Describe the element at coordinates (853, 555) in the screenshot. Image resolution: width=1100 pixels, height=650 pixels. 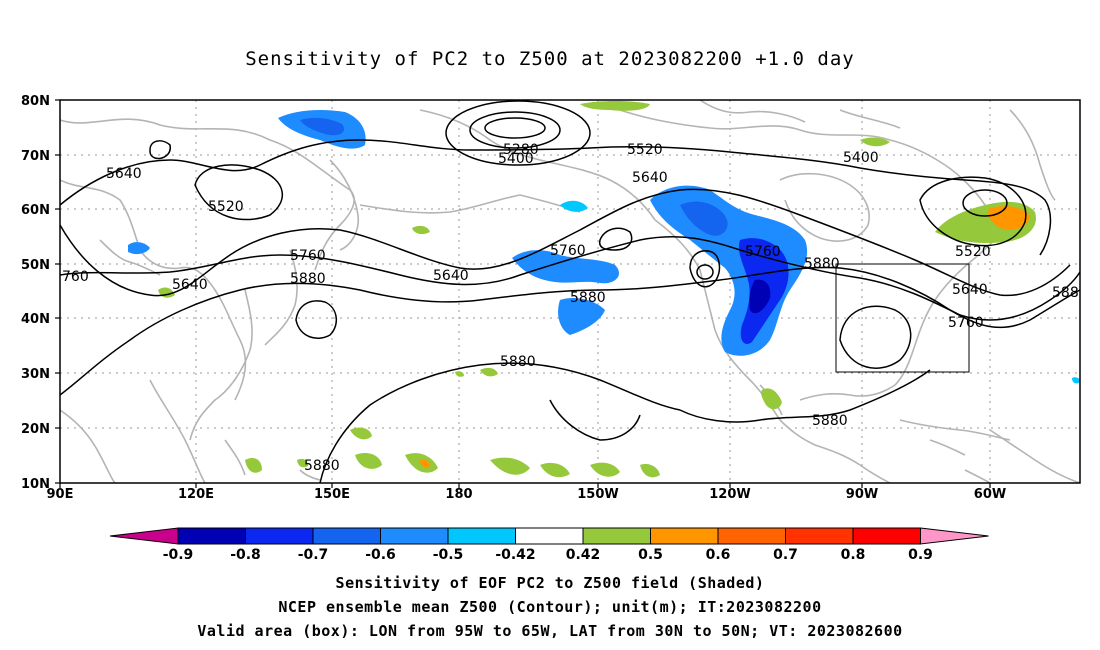
I see `colorbar-tick-label: 0.8` at that location.